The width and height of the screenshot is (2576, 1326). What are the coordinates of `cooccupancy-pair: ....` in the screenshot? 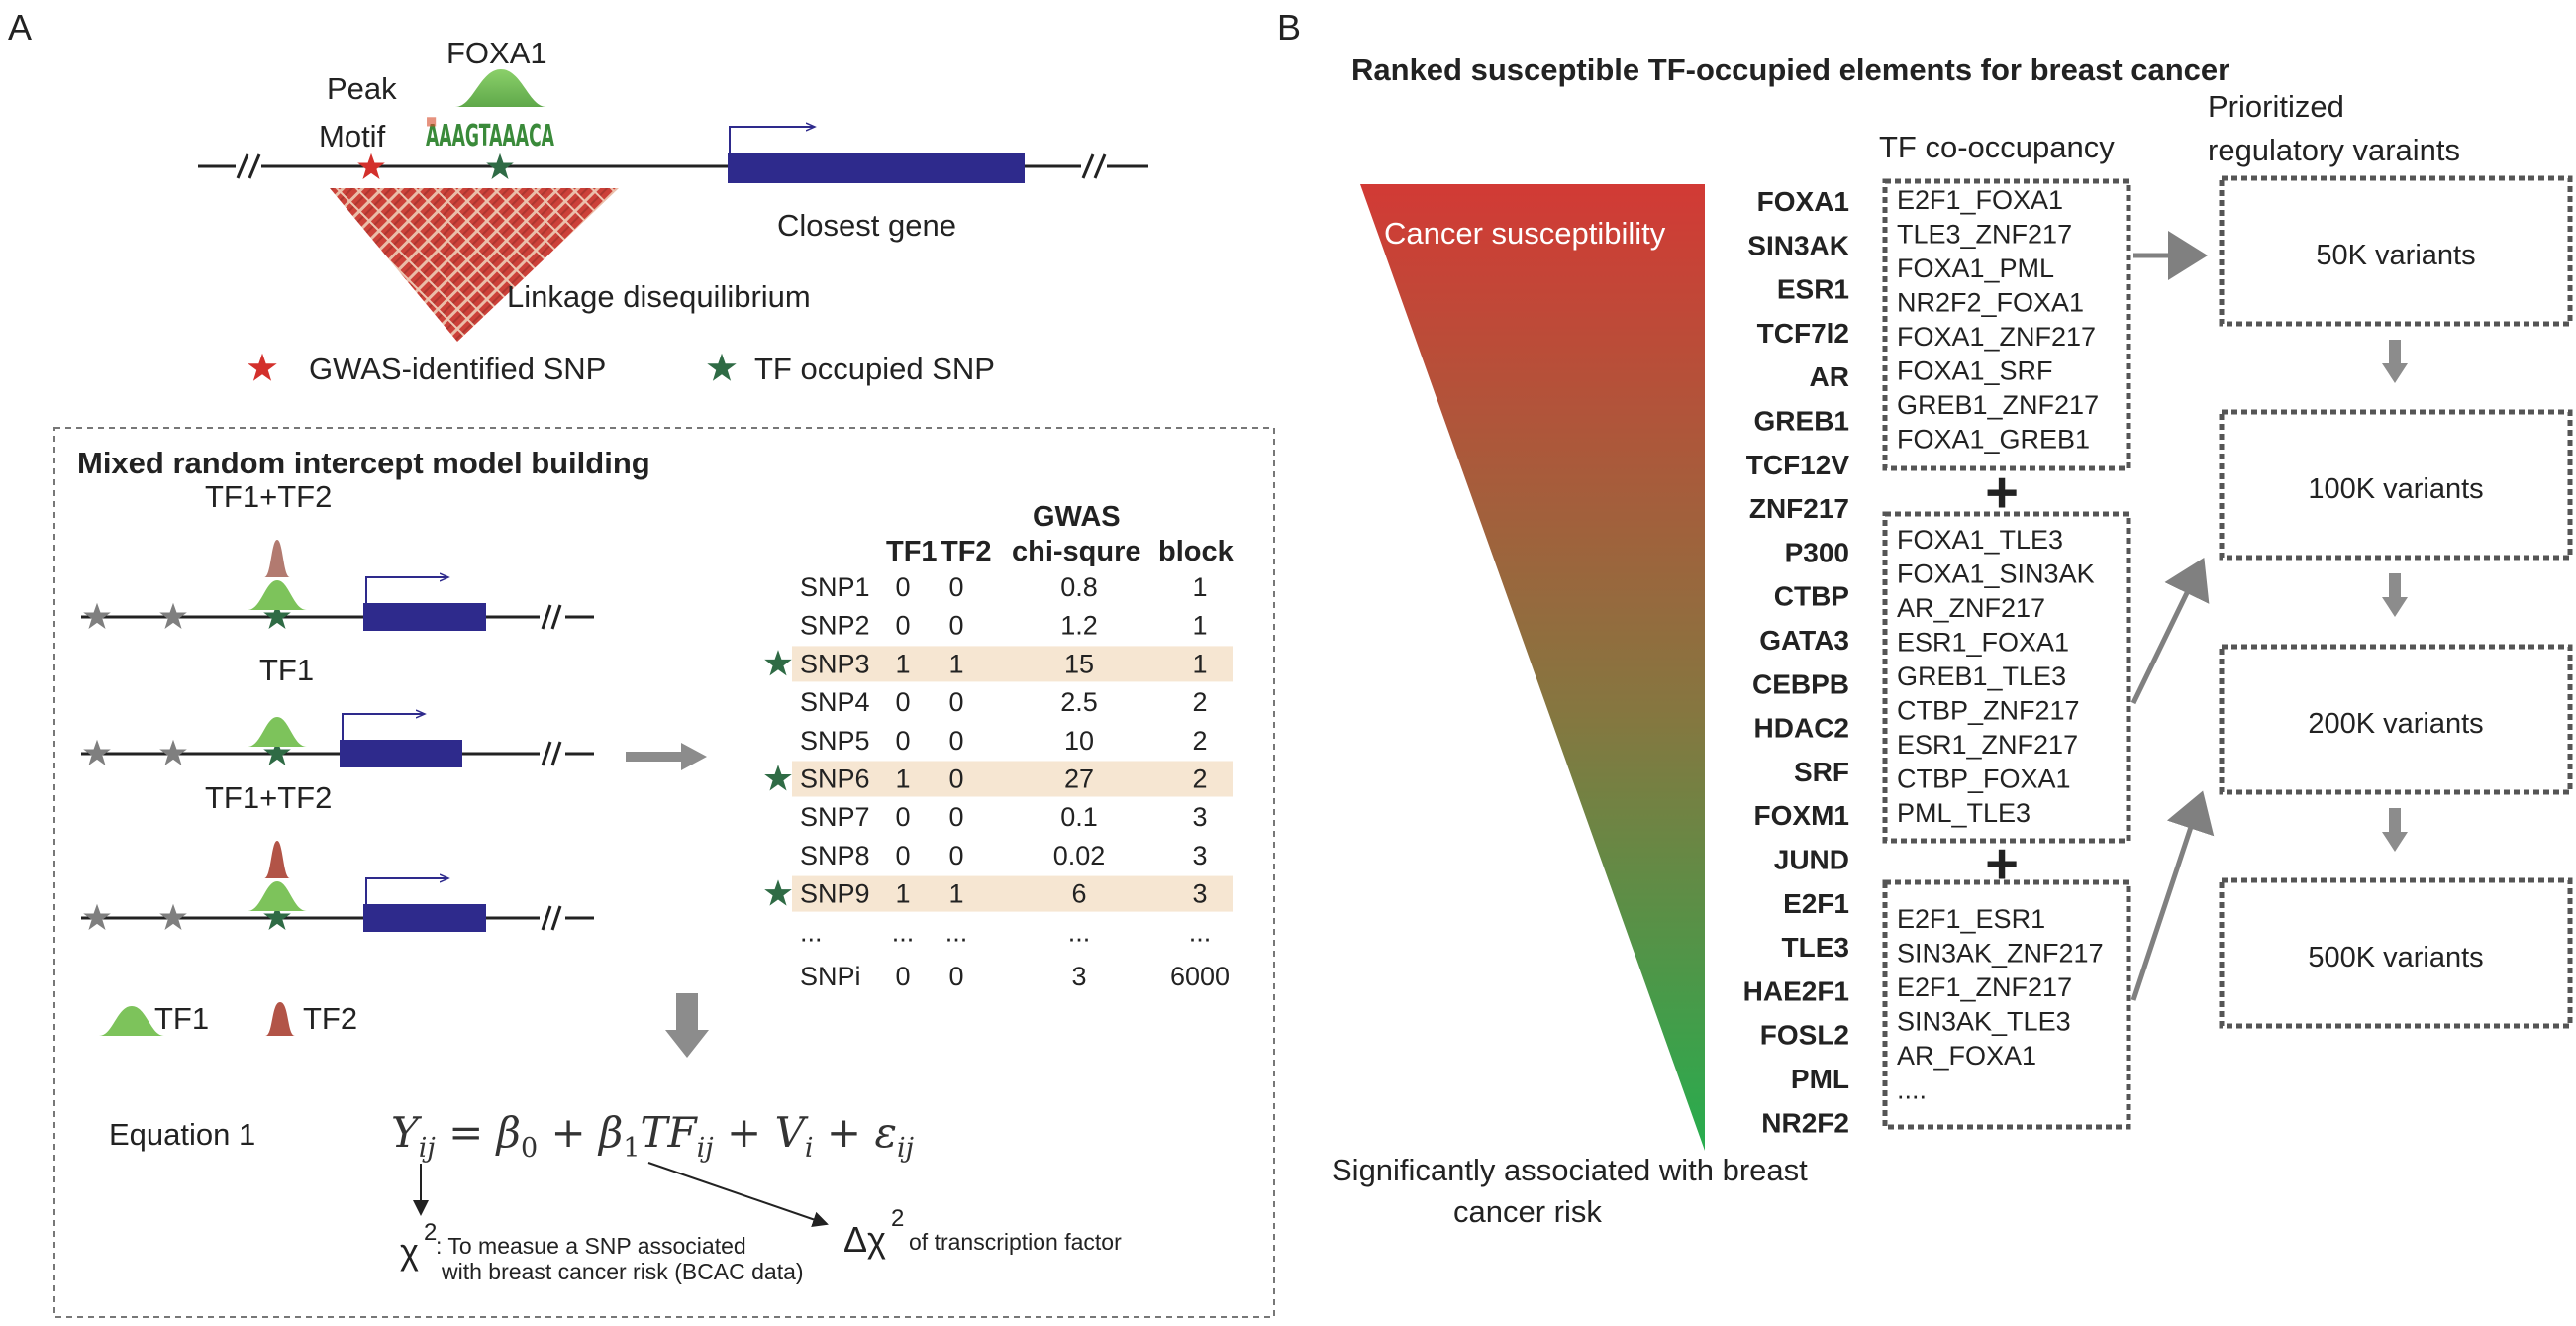 It's located at (1912, 1090).